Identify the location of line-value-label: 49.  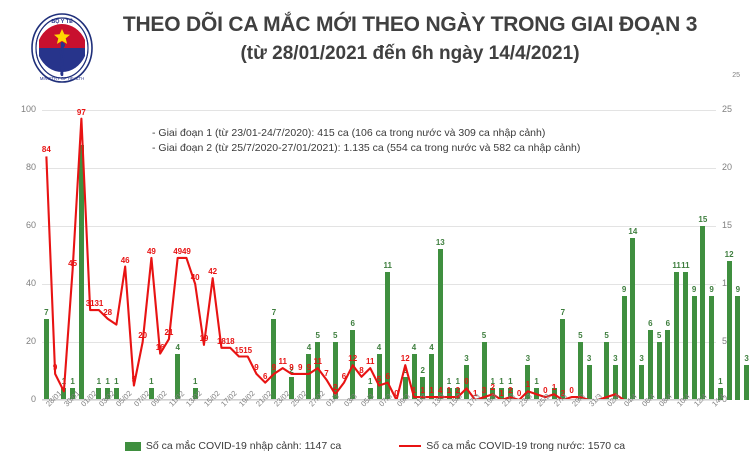
(186, 251).